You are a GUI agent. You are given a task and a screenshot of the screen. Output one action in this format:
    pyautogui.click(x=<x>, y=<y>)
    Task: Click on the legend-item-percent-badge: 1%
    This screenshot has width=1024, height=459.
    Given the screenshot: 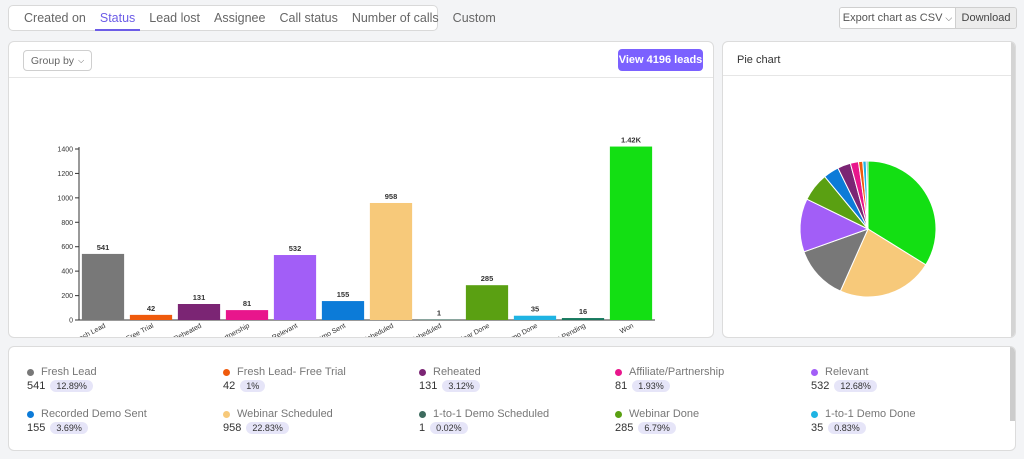 What is the action you would take?
    pyautogui.click(x=253, y=386)
    